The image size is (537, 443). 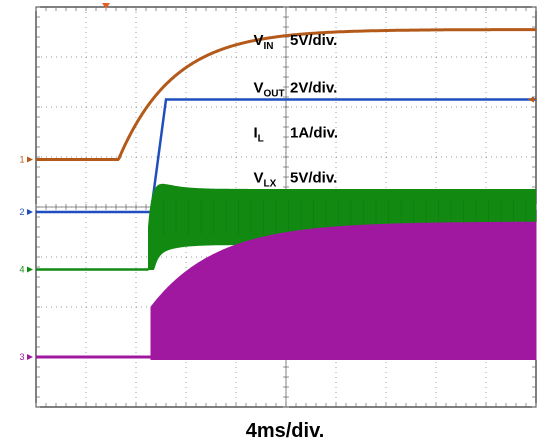 What do you see at coordinates (21, 270) in the screenshot?
I see `channel-marker-4: 4` at bounding box center [21, 270].